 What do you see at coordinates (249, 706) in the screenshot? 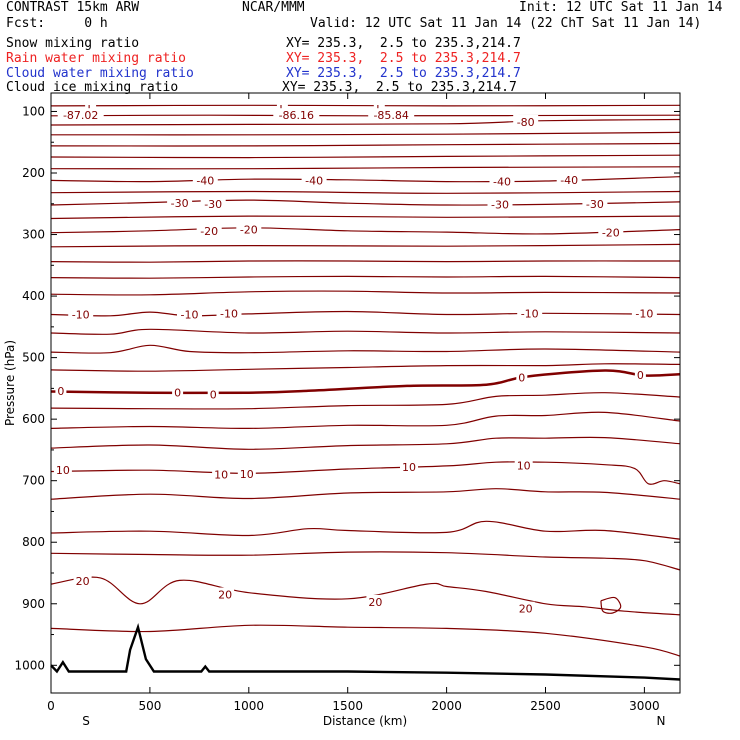
I see `x-tick-label: 1000` at bounding box center [249, 706].